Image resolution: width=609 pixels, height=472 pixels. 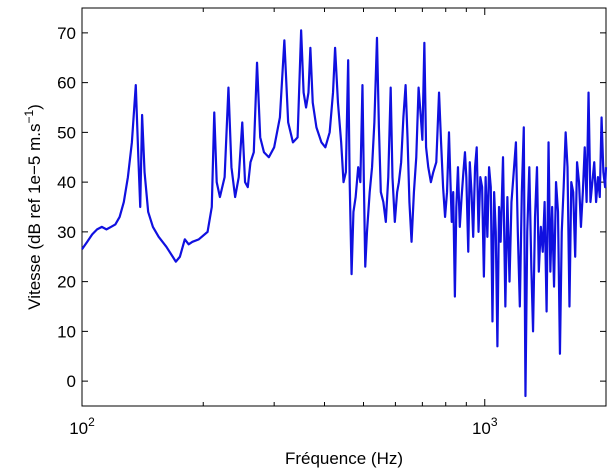 What do you see at coordinates (66, 83) in the screenshot?
I see `y-tick-label: 60` at bounding box center [66, 83].